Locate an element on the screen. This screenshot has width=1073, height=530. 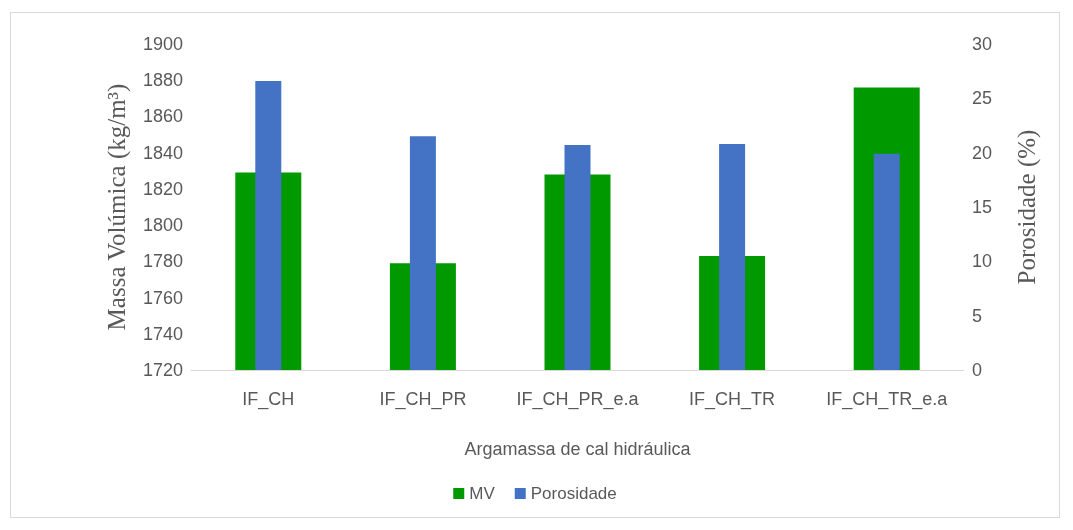
legend-label: MV is located at coordinates (482, 493).